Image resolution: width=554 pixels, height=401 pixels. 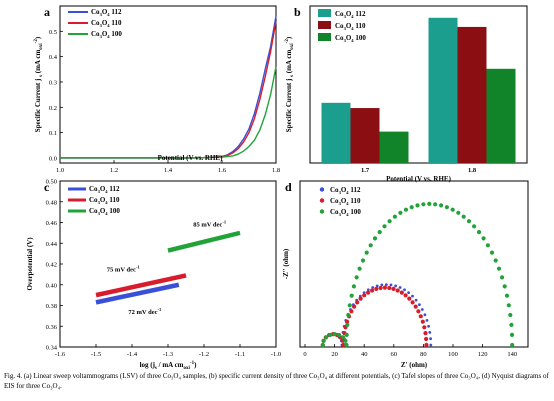 What do you see at coordinates (51, 182) in the screenshot?
I see `y-tick-label: 0.50` at bounding box center [51, 182].